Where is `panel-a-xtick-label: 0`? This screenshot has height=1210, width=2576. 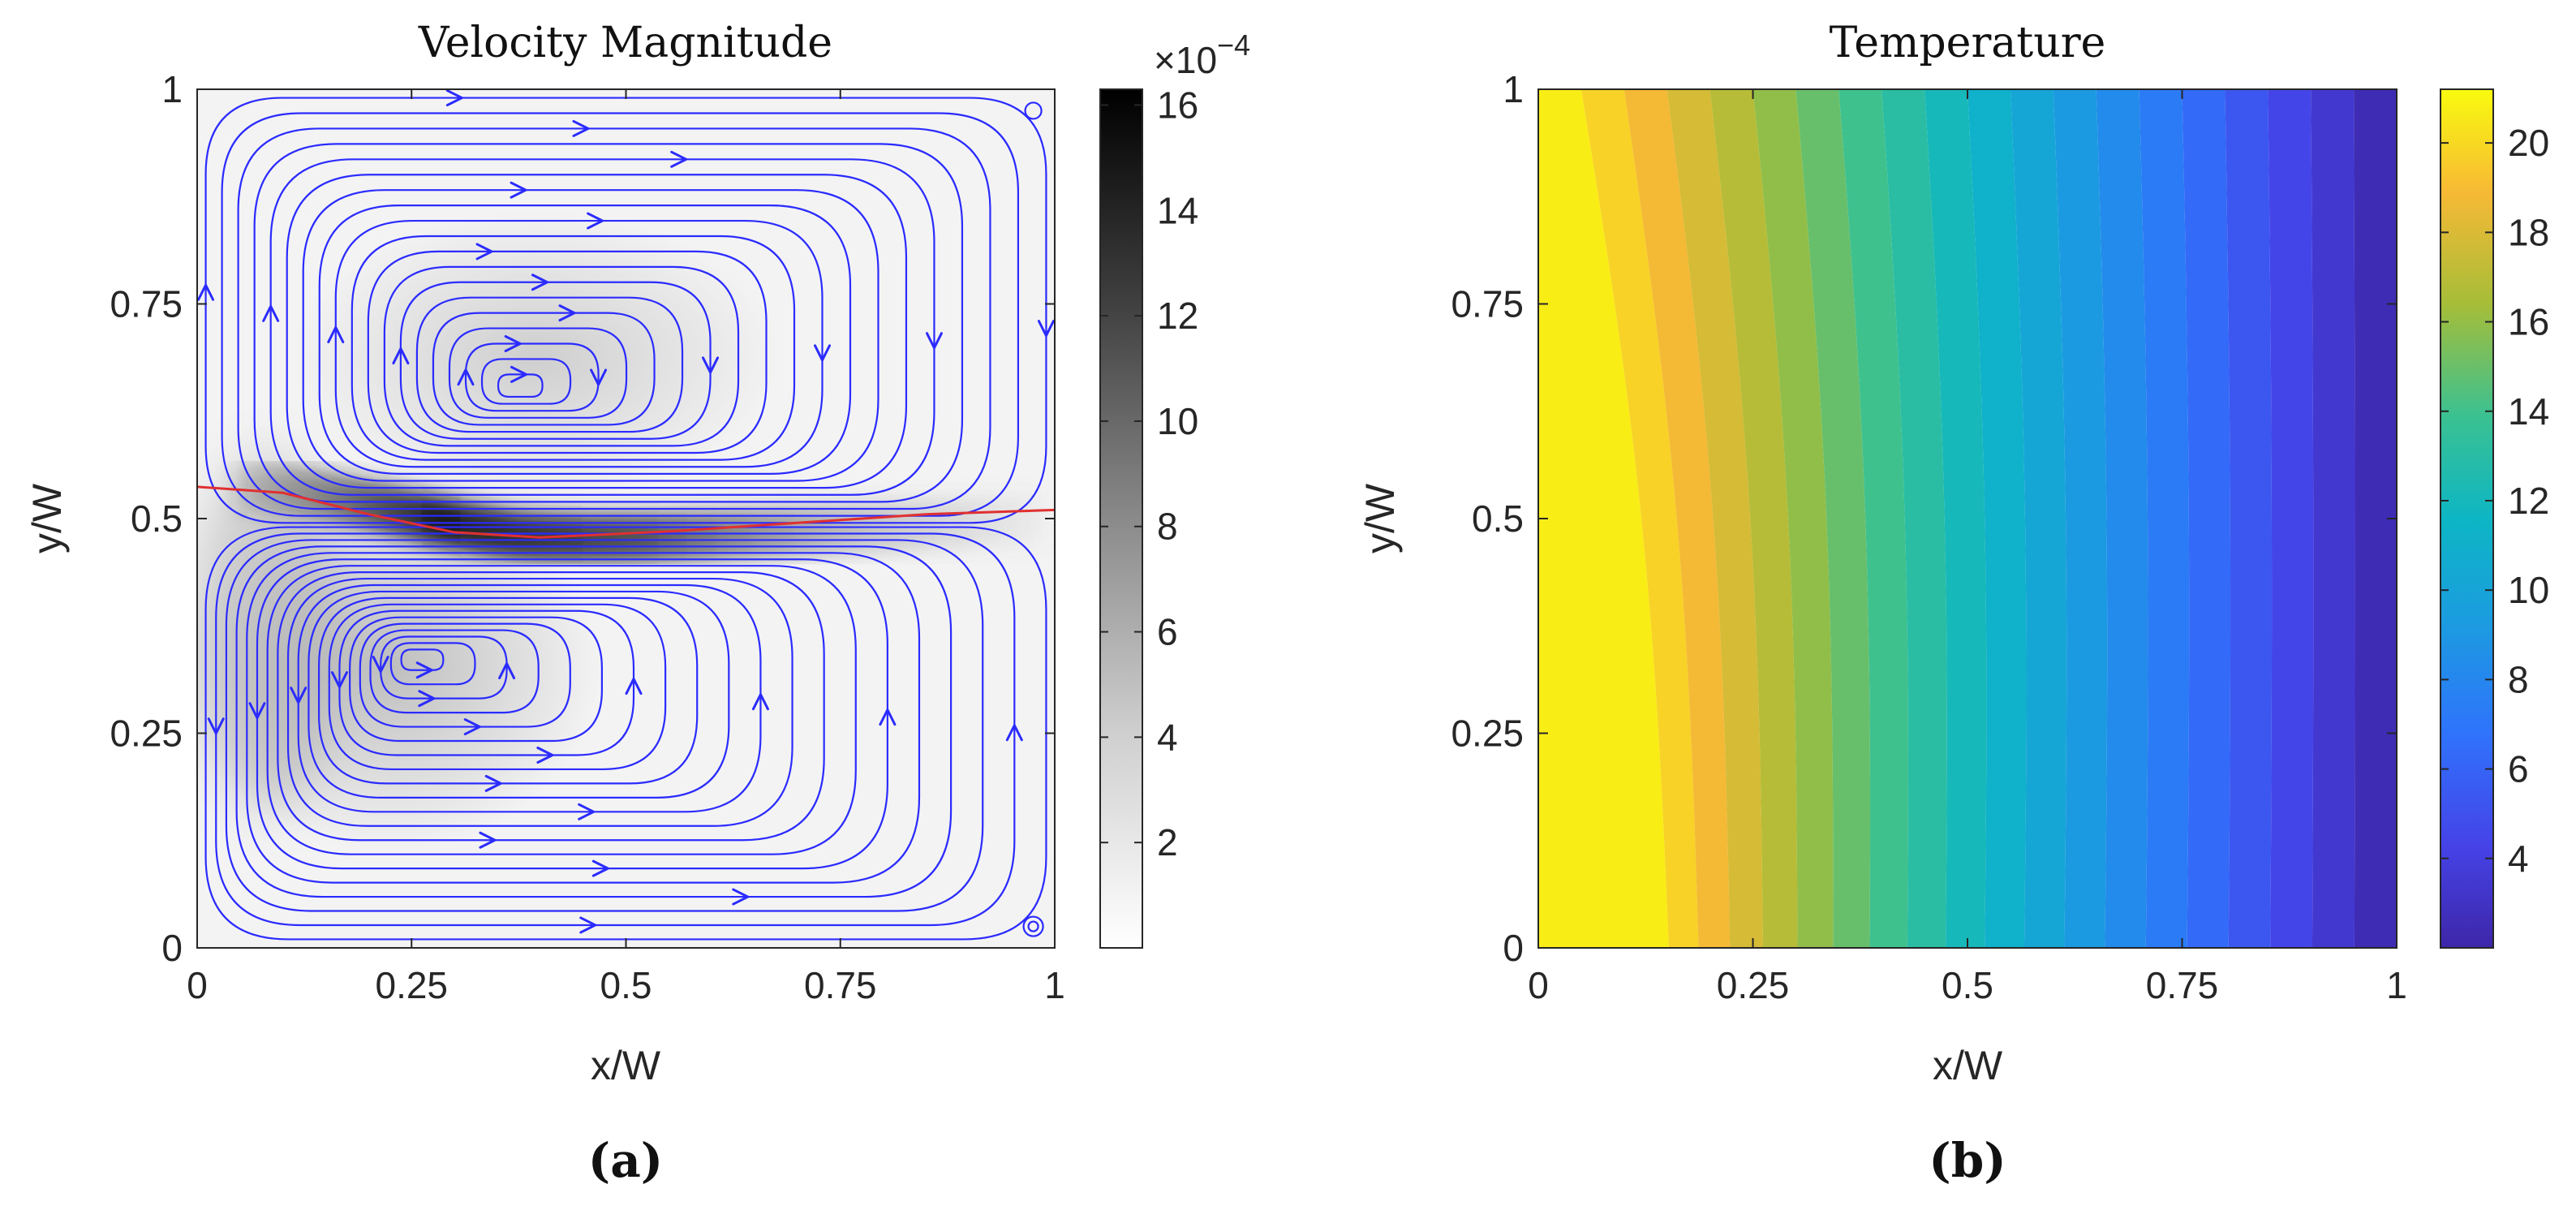 panel-a-xtick-label: 0 is located at coordinates (197, 985).